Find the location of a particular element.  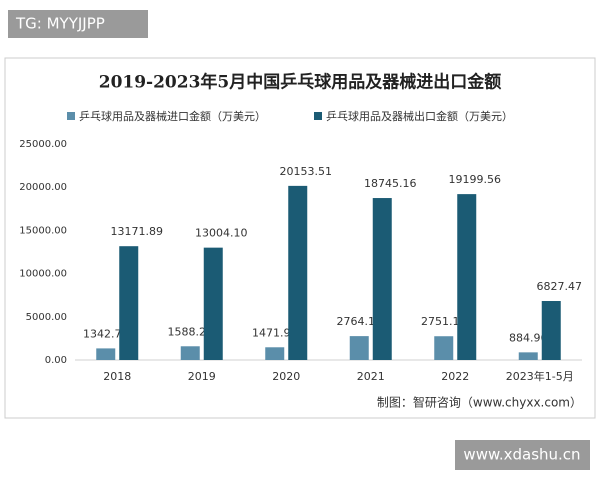

data-label: 13004.10 is located at coordinates (221, 233).